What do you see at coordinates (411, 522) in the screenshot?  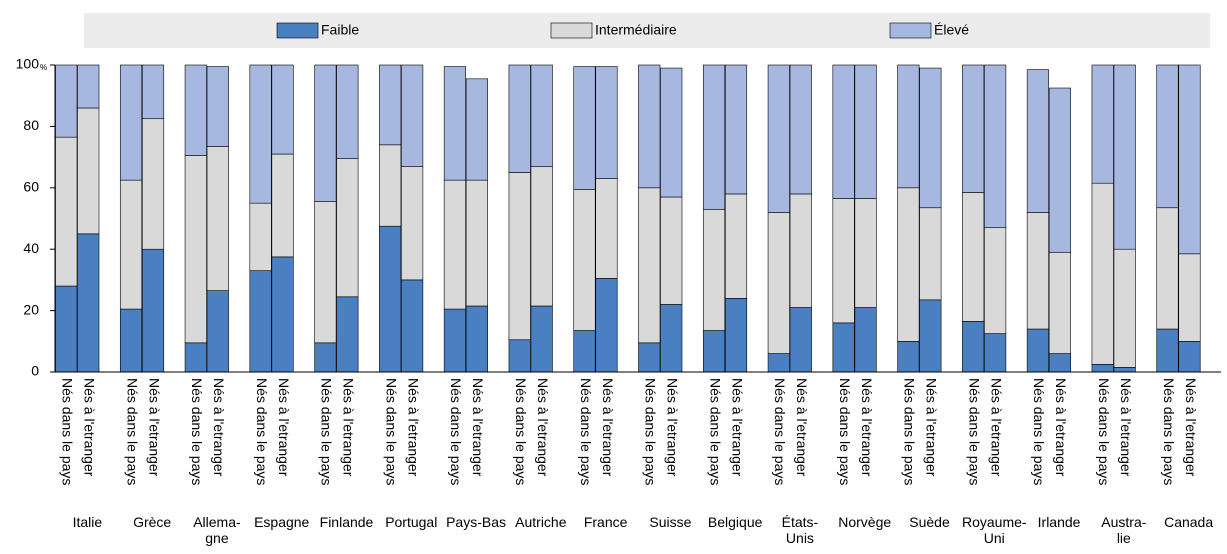 I see `group-label: Portugal` at bounding box center [411, 522].